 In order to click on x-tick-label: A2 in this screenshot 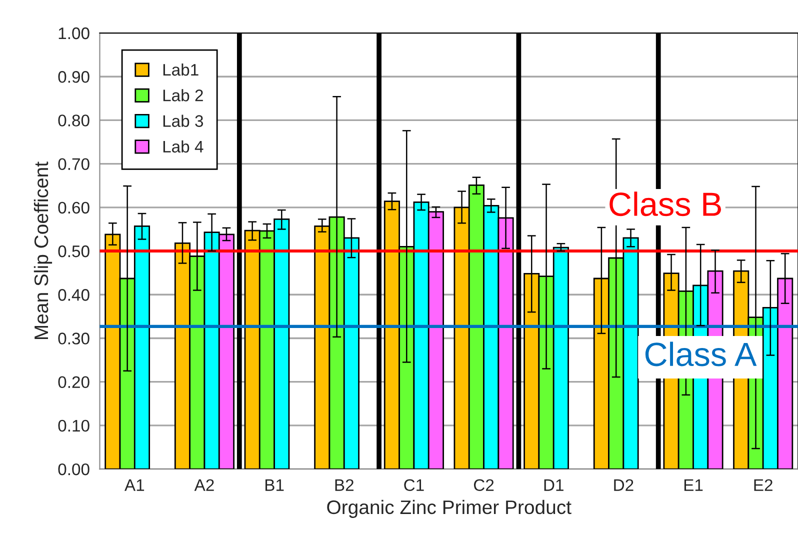, I will do `click(204, 485)`.